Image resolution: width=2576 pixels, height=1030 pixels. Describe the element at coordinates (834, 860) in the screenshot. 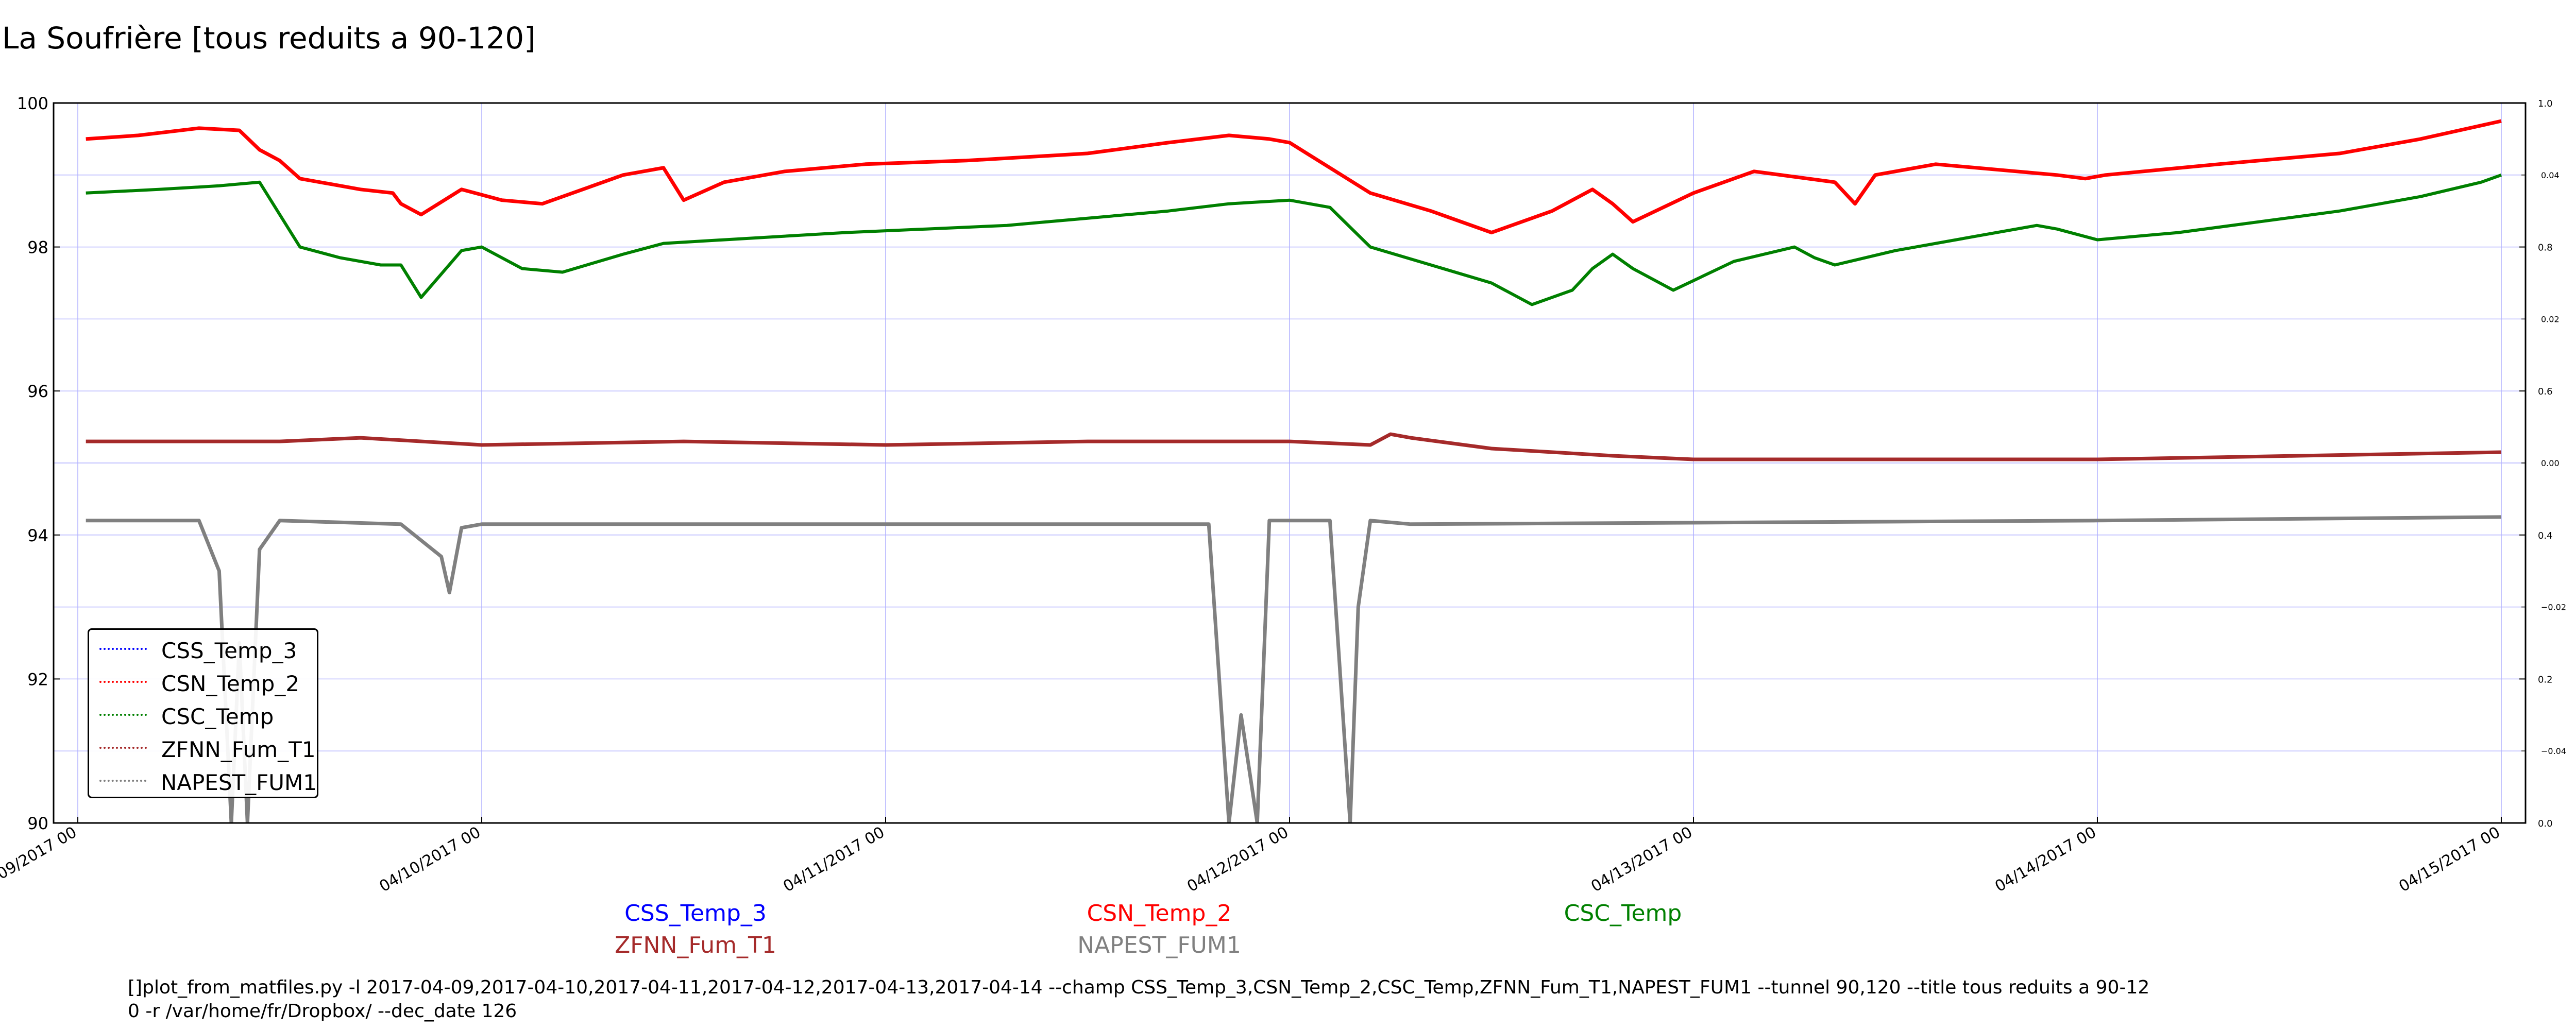

I see `x-tick-label: 04/11/2017 00` at that location.